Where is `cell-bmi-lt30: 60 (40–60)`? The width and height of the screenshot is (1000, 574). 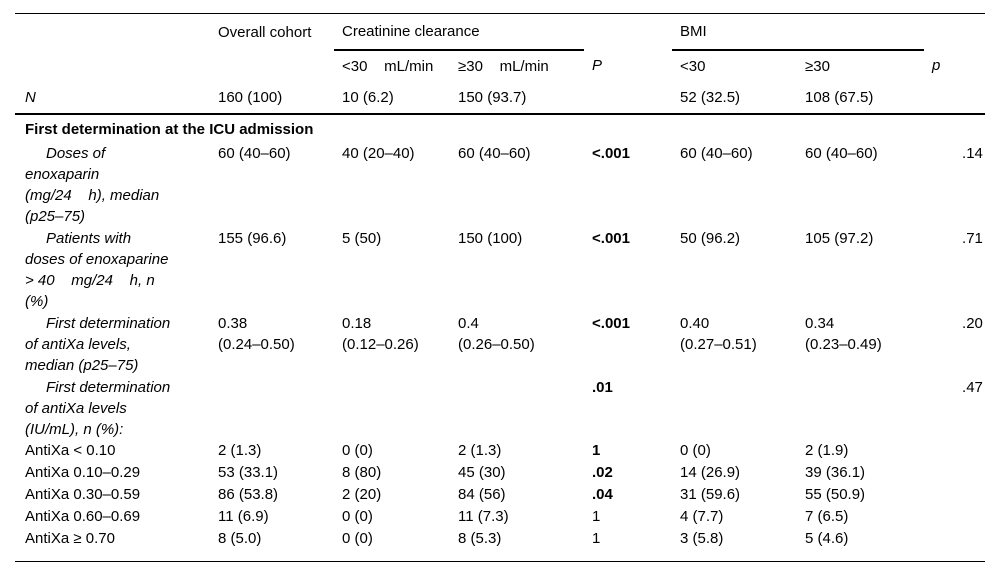
cell-bmi-lt30: 60 (40–60) is located at coordinates (716, 153).